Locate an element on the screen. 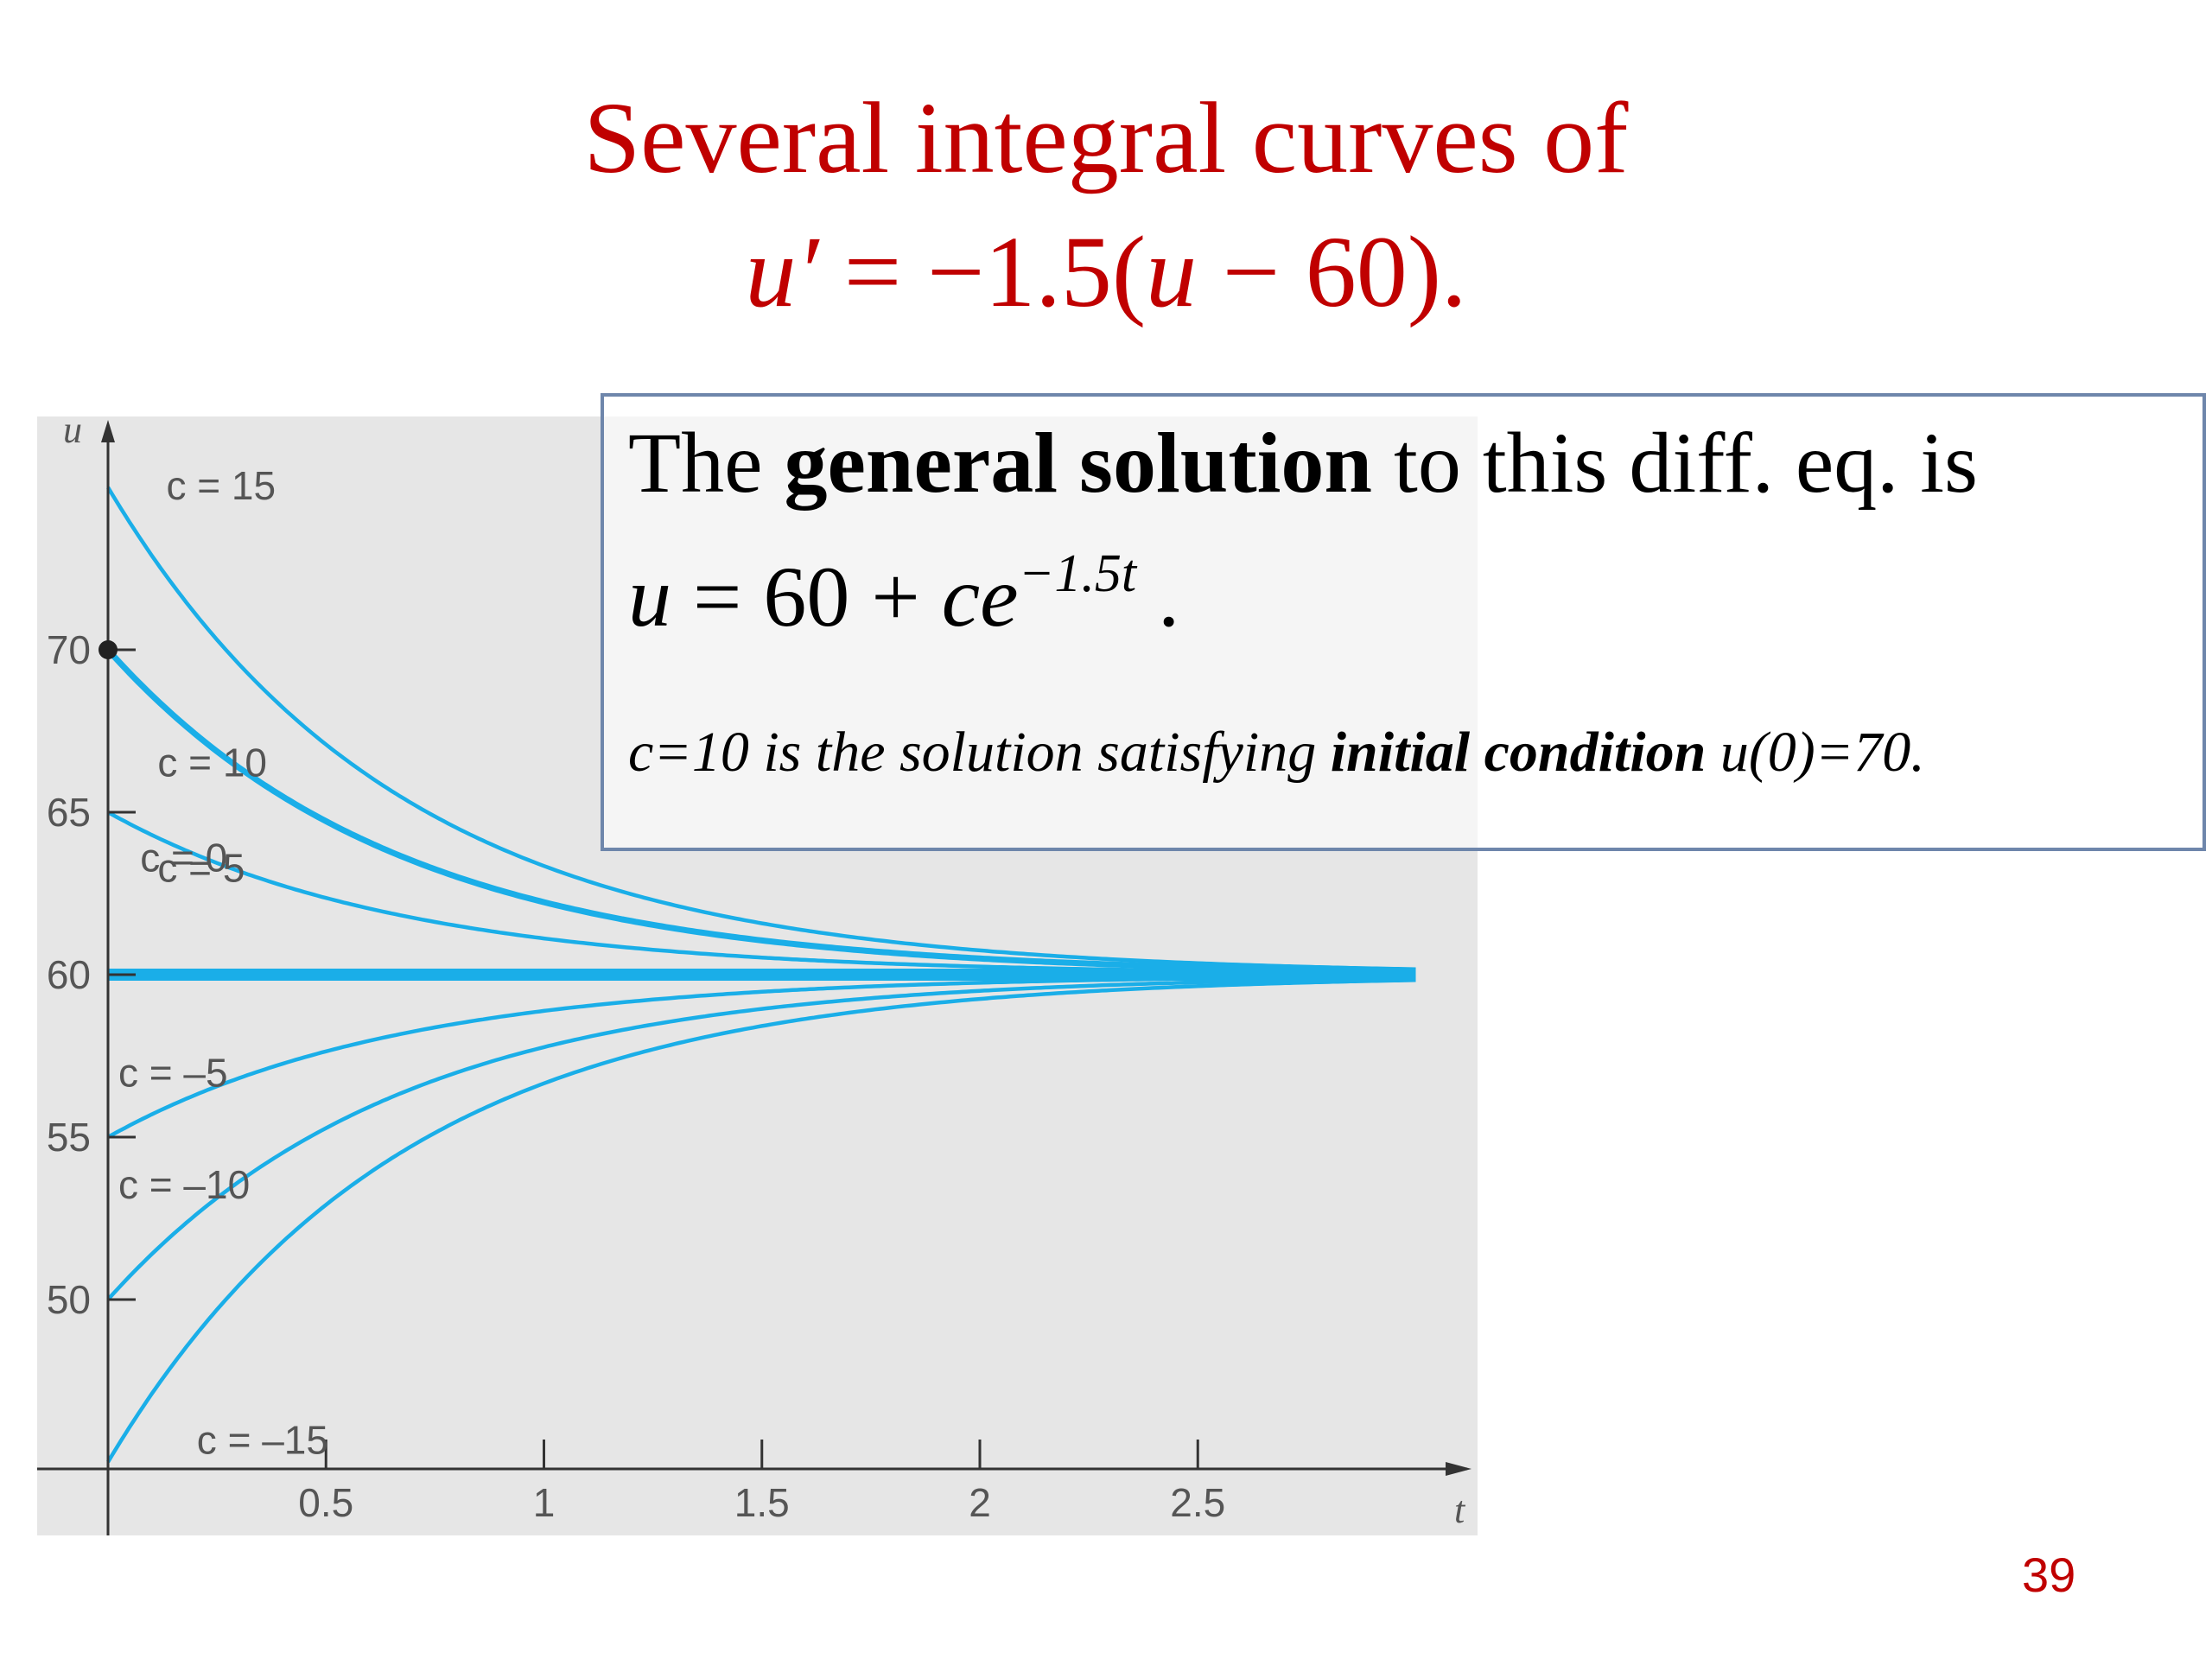  solution-text-bold: general solution is located at coordinates (1078, 463).